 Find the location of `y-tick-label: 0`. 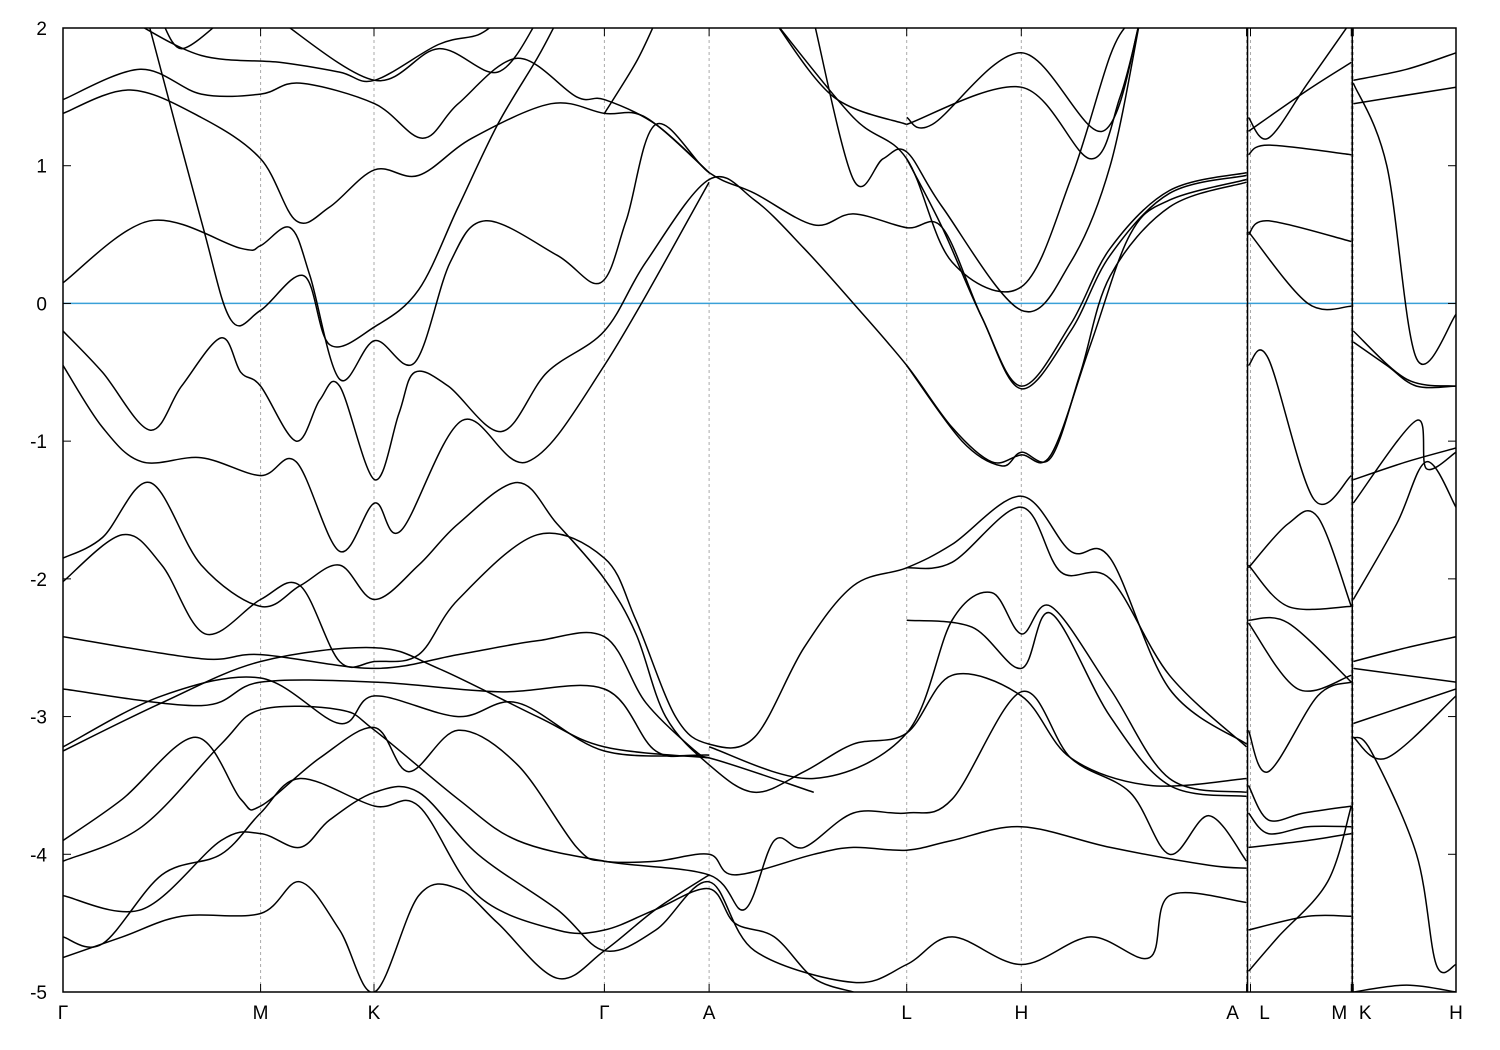

y-tick-label: 0 is located at coordinates (41, 304).